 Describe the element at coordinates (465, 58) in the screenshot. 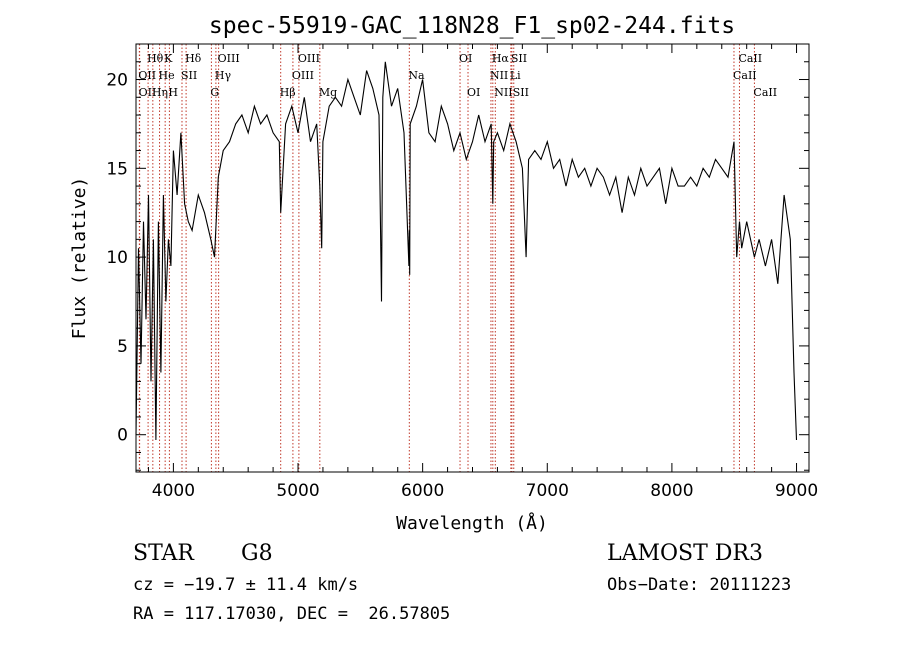

I see `line-label-17: OI` at that location.